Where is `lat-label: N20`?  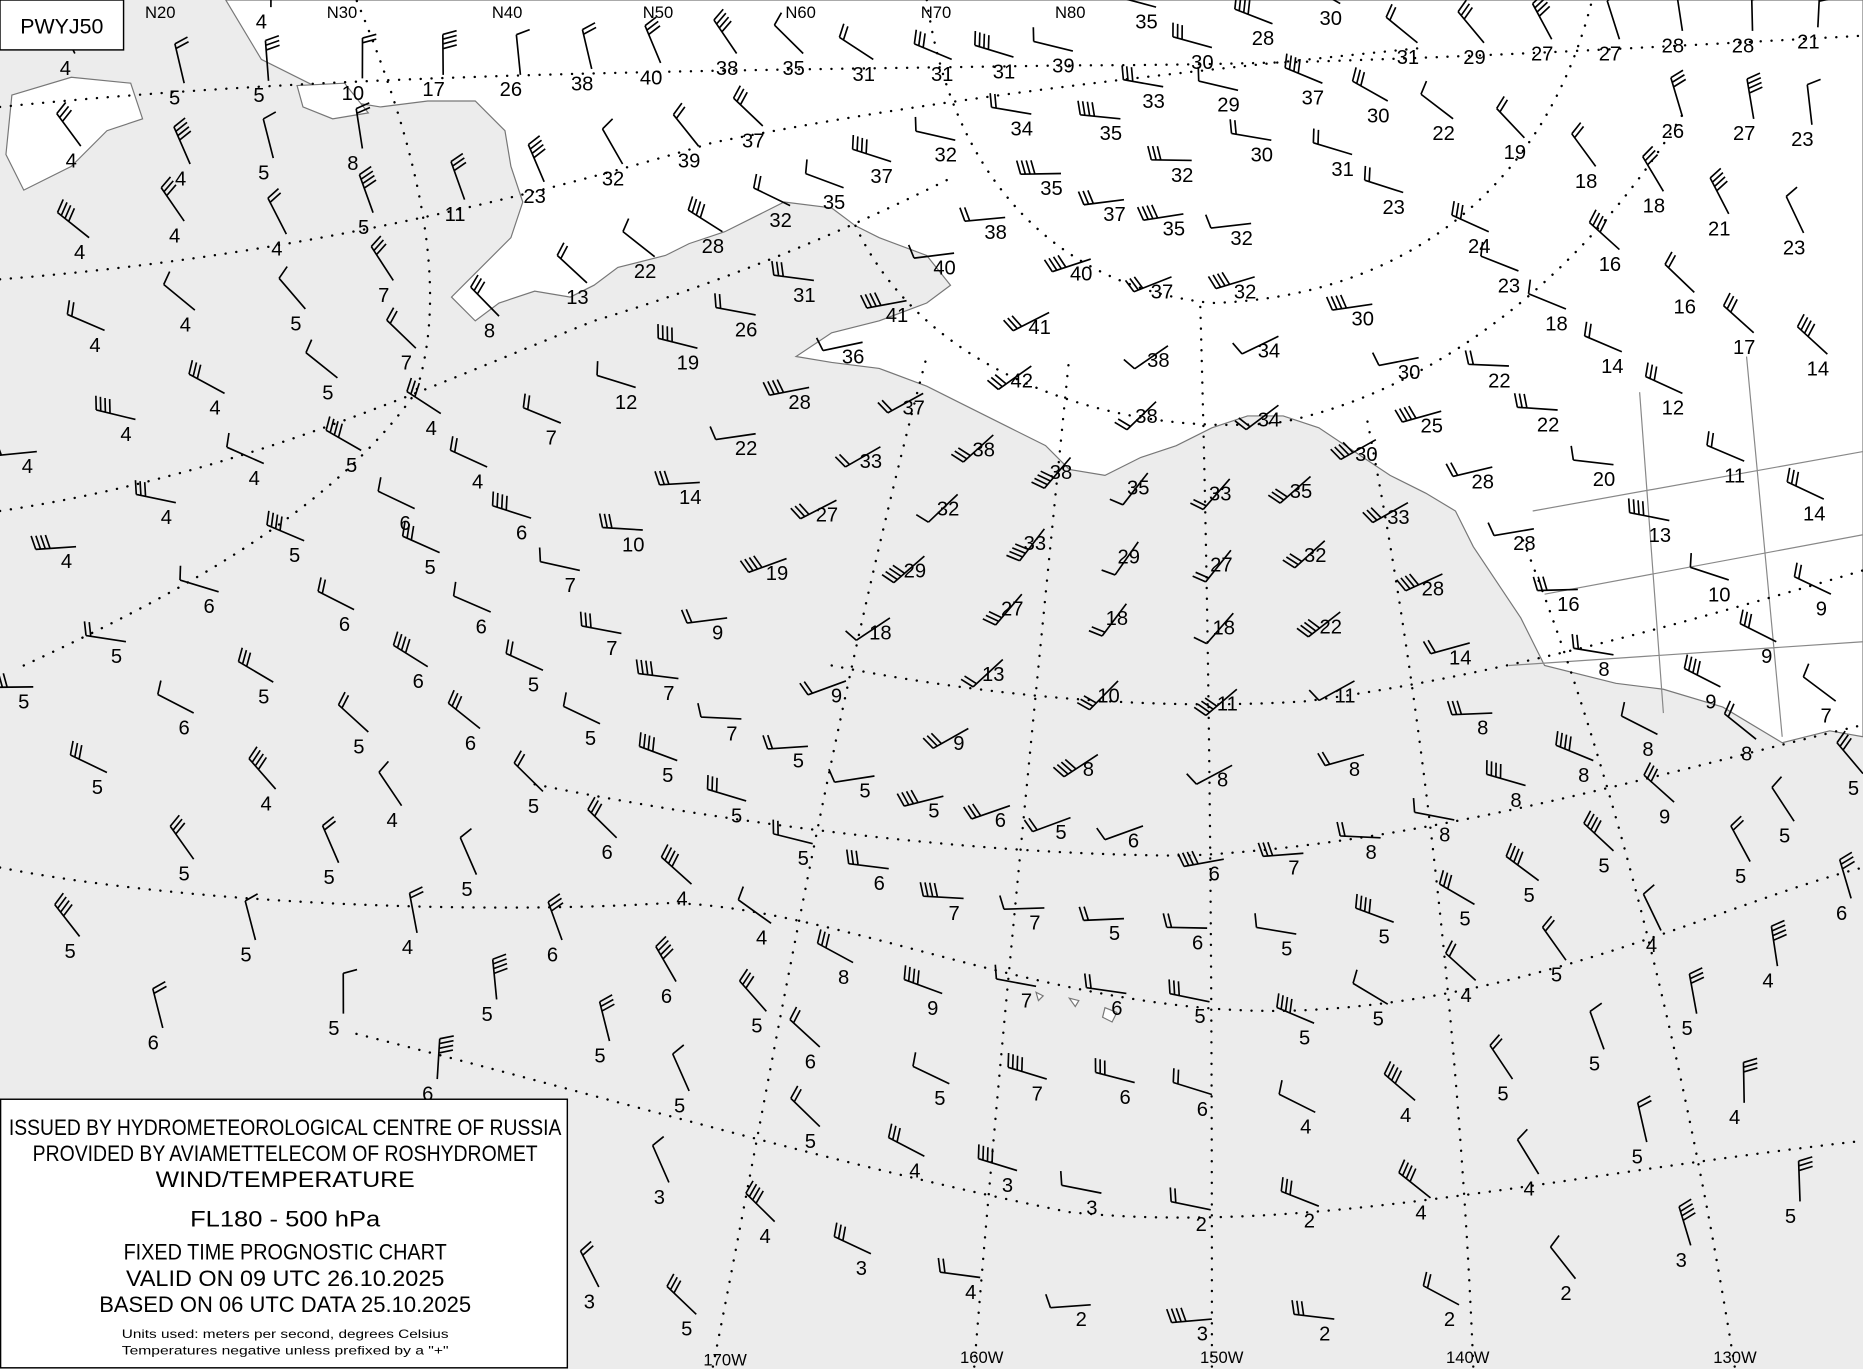 lat-label: N20 is located at coordinates (160, 12).